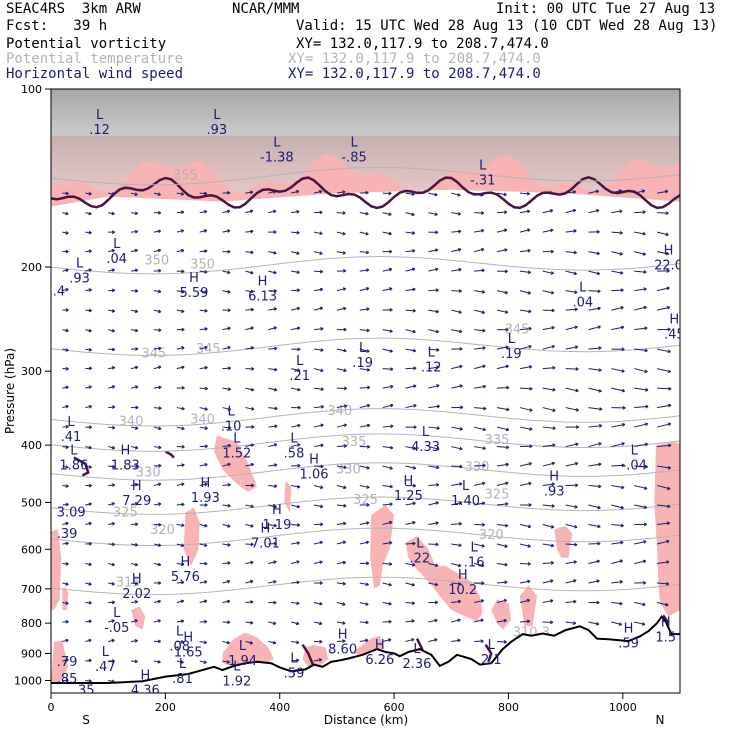 The width and height of the screenshot is (740, 740). What do you see at coordinates (71, 437) in the screenshot?
I see `extremum-value: .41` at bounding box center [71, 437].